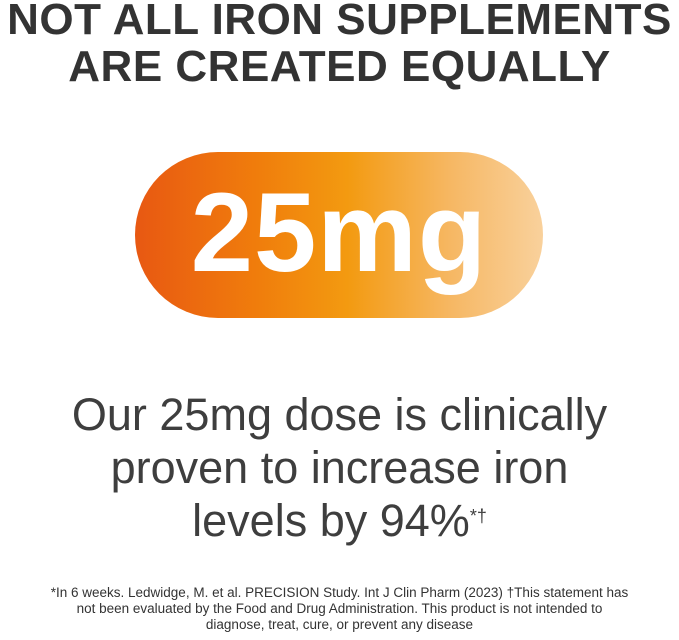 This screenshot has height=640, width=679. What do you see at coordinates (339, 22) in the screenshot?
I see `headline-line-1: NOT ALL IRON SUPPLEMENTS` at bounding box center [339, 22].